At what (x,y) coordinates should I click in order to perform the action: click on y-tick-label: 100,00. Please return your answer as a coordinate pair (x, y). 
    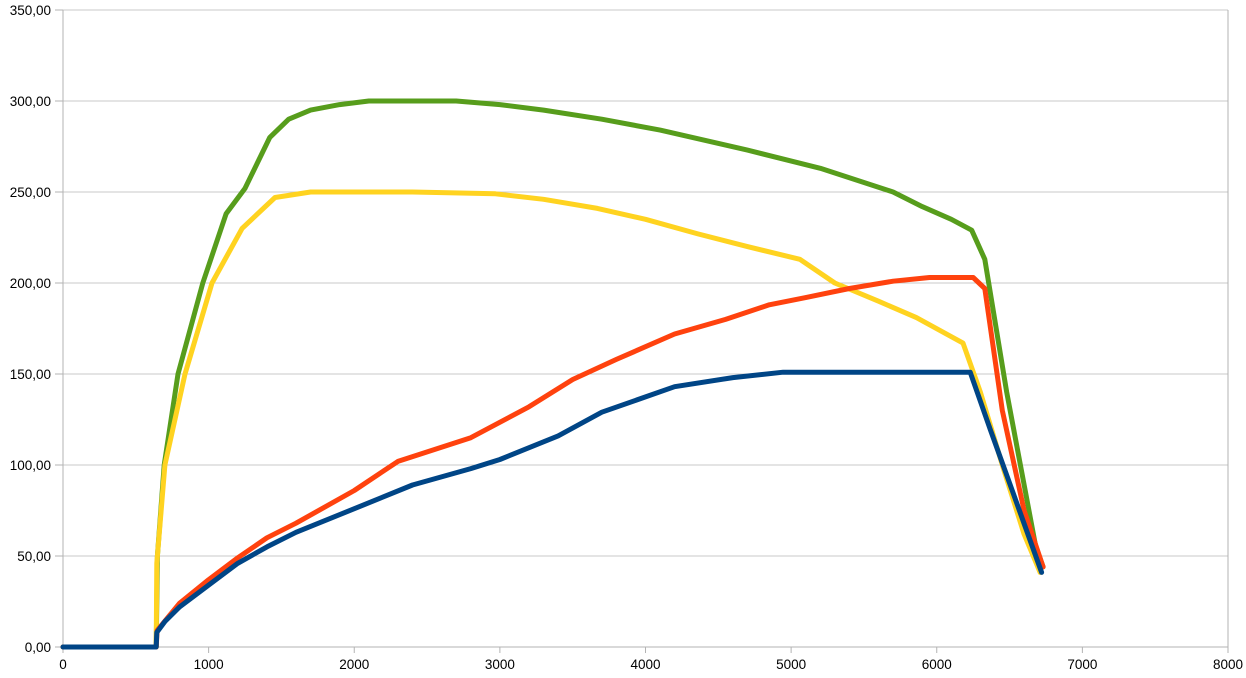
    Looking at the image, I should click on (30, 465).